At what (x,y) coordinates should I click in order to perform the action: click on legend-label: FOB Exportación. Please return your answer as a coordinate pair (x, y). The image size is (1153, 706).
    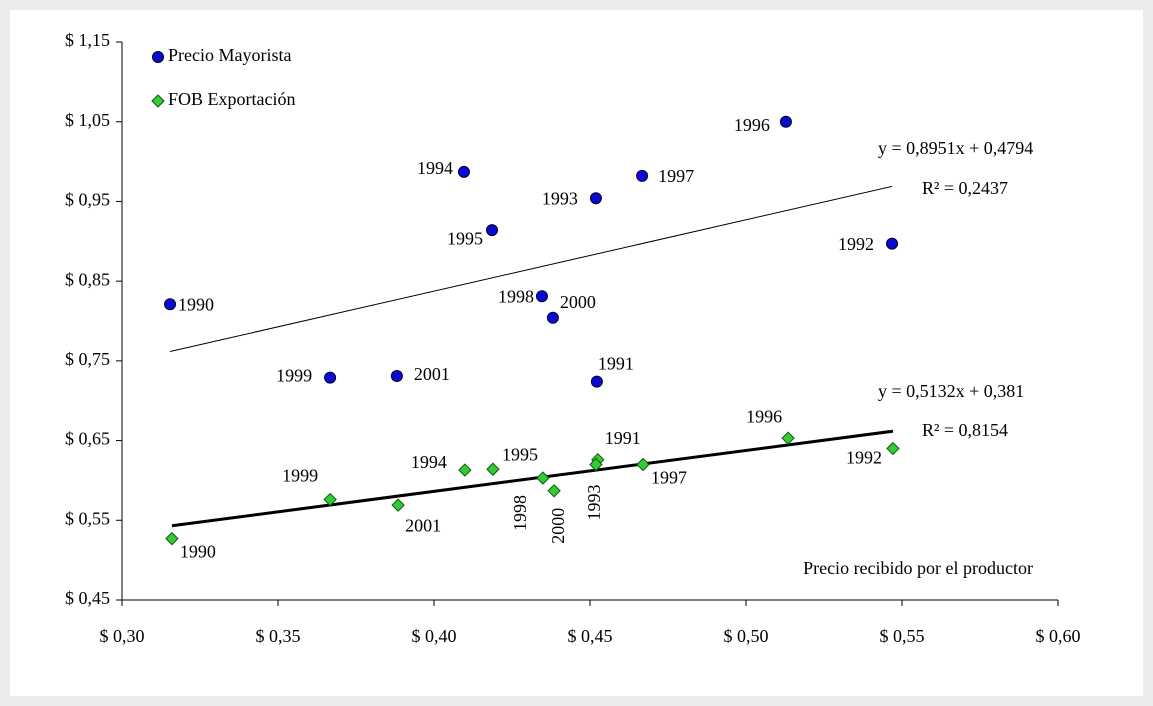
    Looking at the image, I should click on (232, 99).